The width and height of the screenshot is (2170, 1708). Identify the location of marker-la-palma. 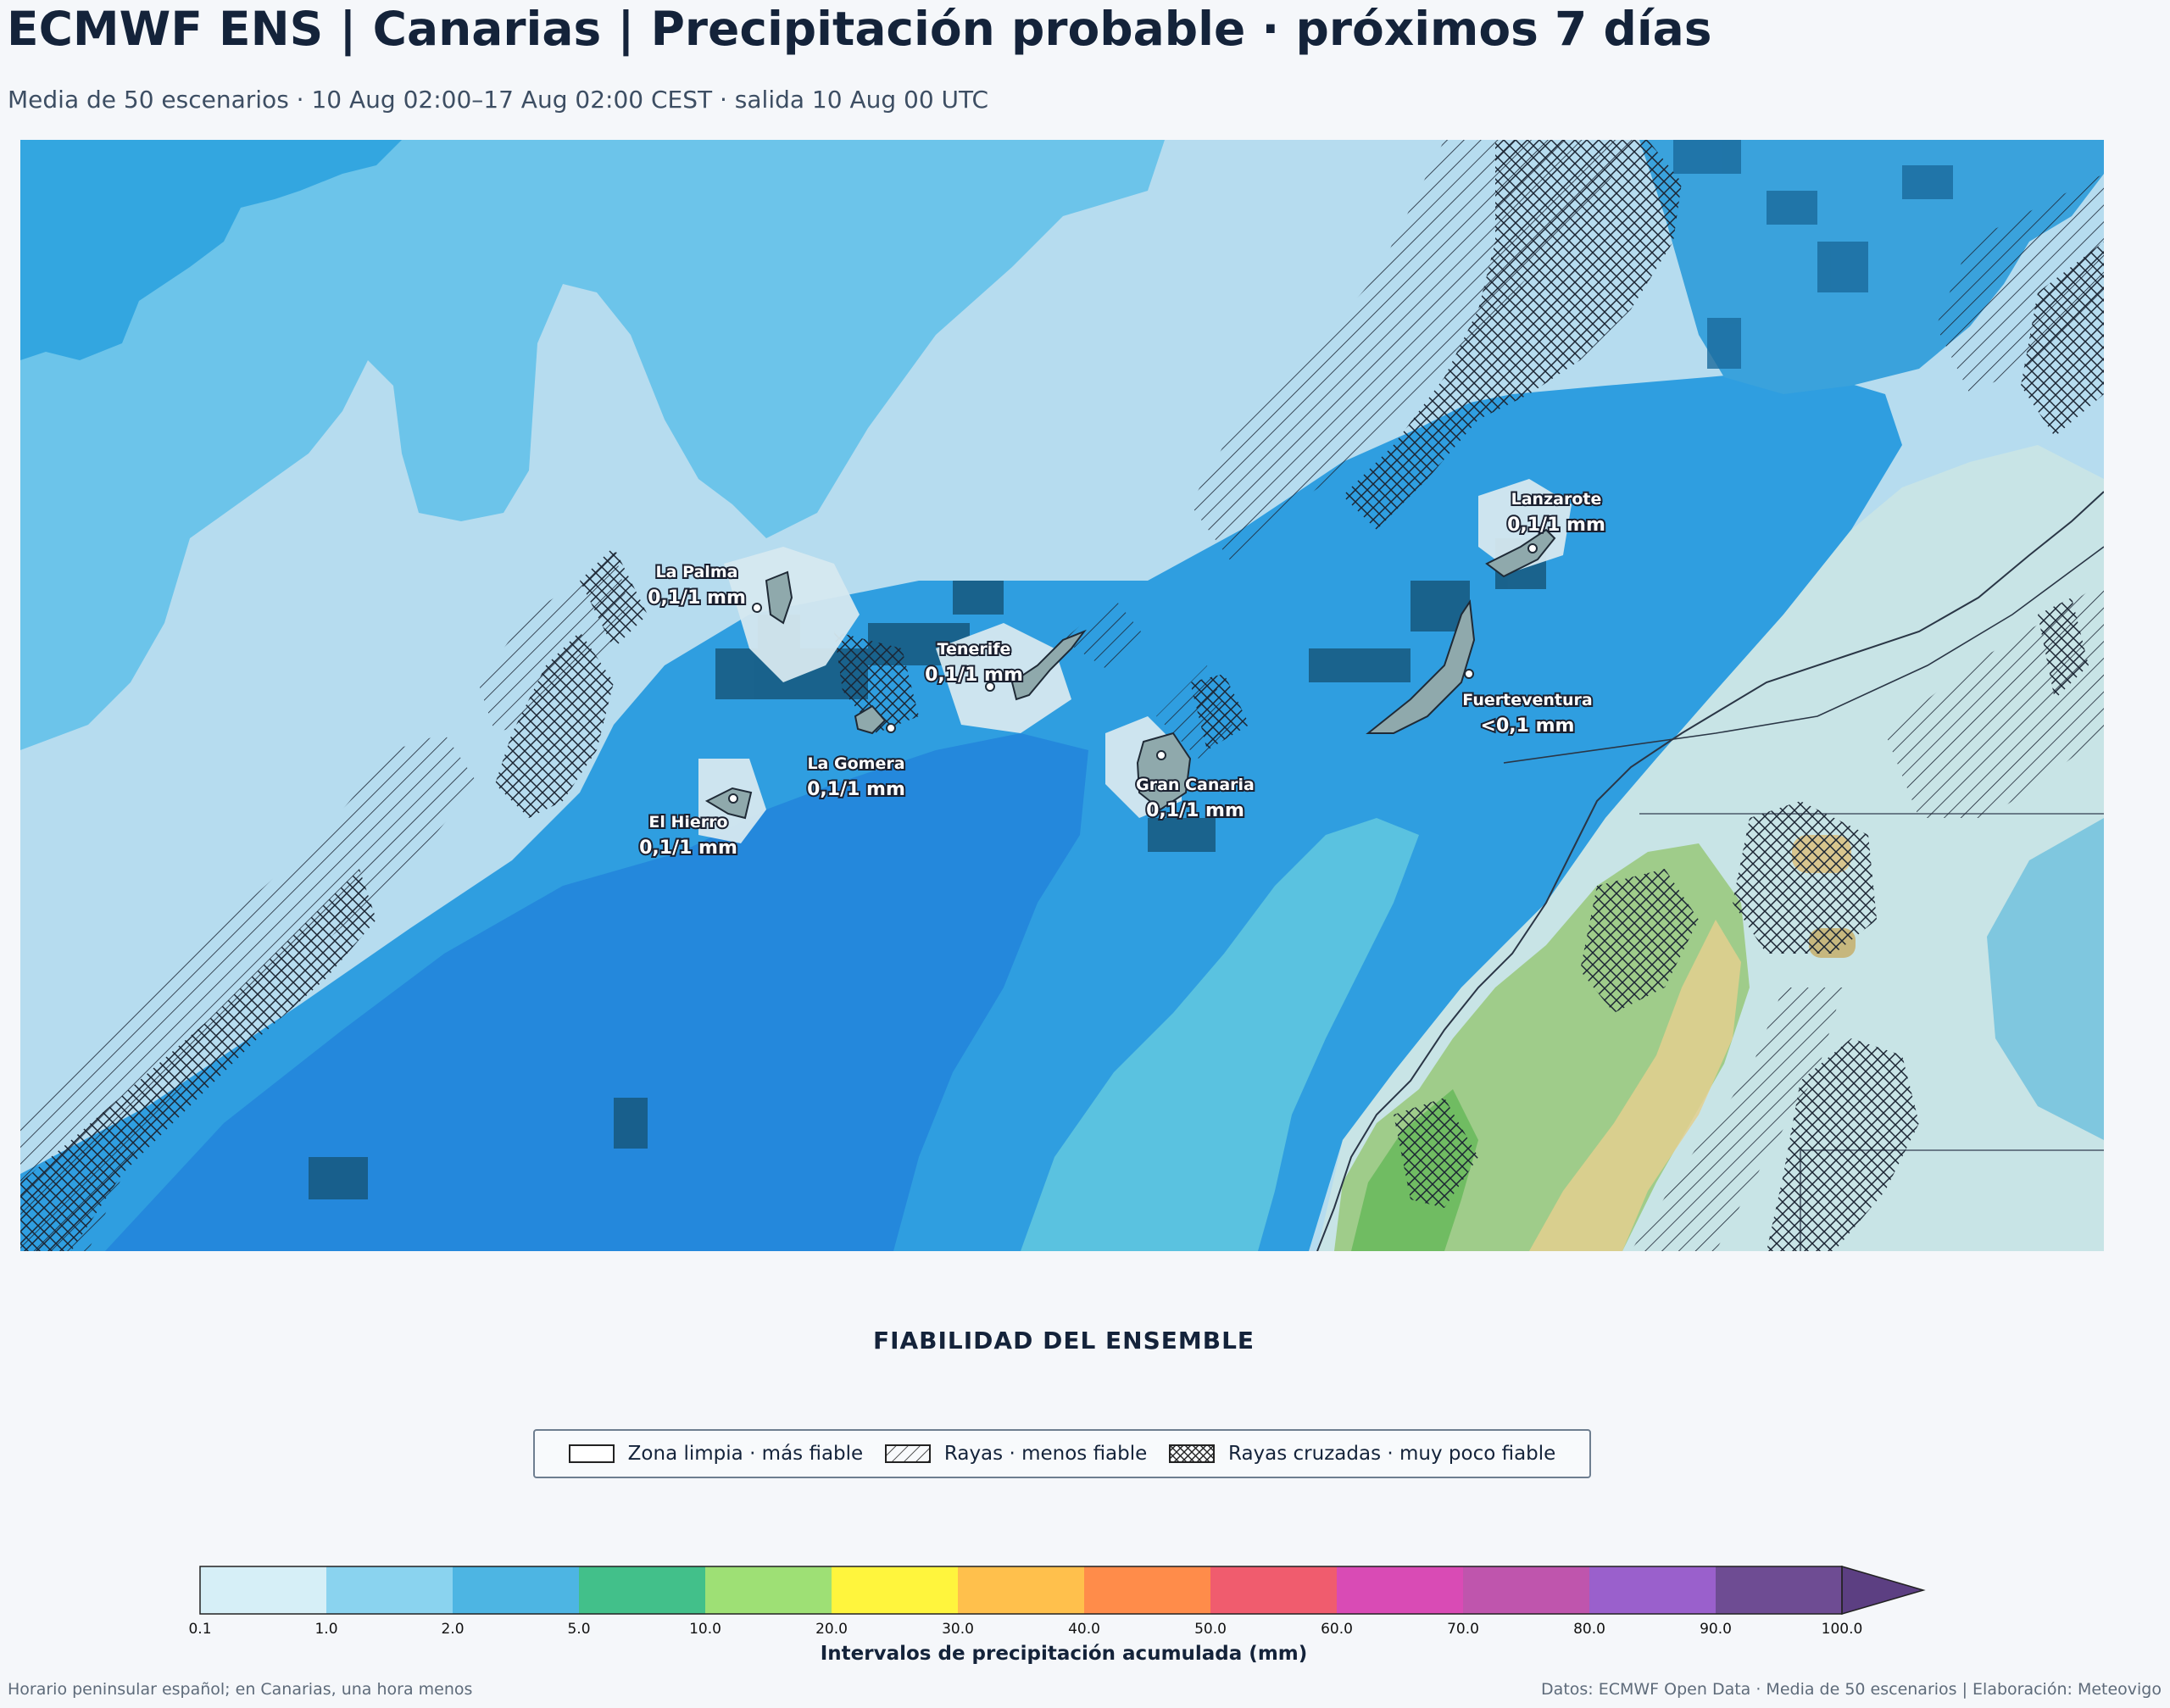
(757, 608).